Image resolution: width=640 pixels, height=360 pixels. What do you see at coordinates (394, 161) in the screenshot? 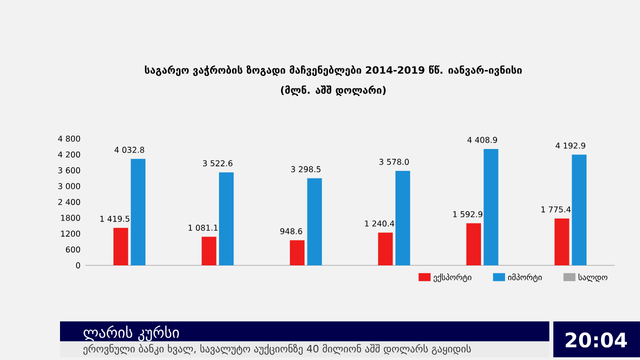
I see `data-label: 3 578.0` at bounding box center [394, 161].